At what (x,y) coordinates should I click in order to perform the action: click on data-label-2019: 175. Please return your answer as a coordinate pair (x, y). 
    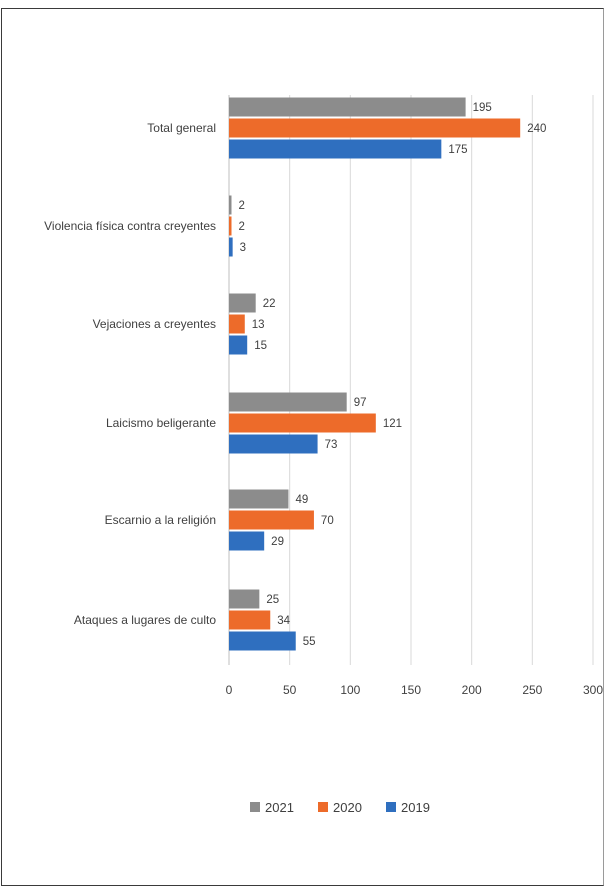
    Looking at the image, I should click on (457, 150).